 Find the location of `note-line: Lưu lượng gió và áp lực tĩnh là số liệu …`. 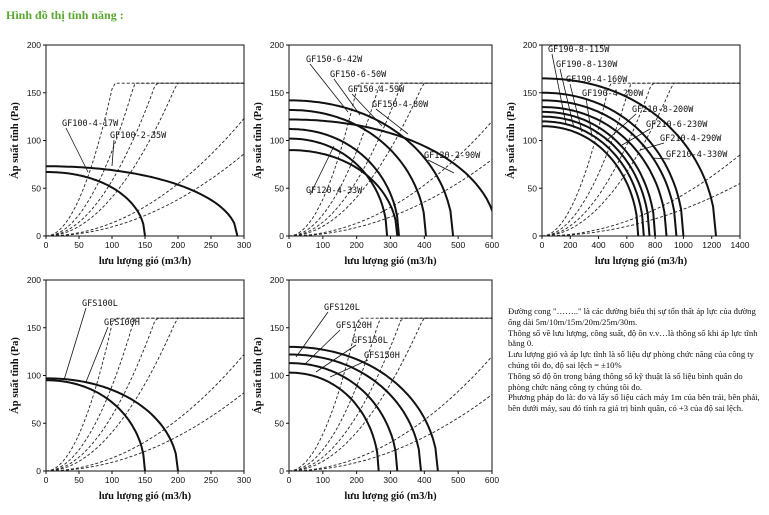

note-line: Lưu lượng gió và áp lực tĩnh là số liệu … is located at coordinates (631, 359).